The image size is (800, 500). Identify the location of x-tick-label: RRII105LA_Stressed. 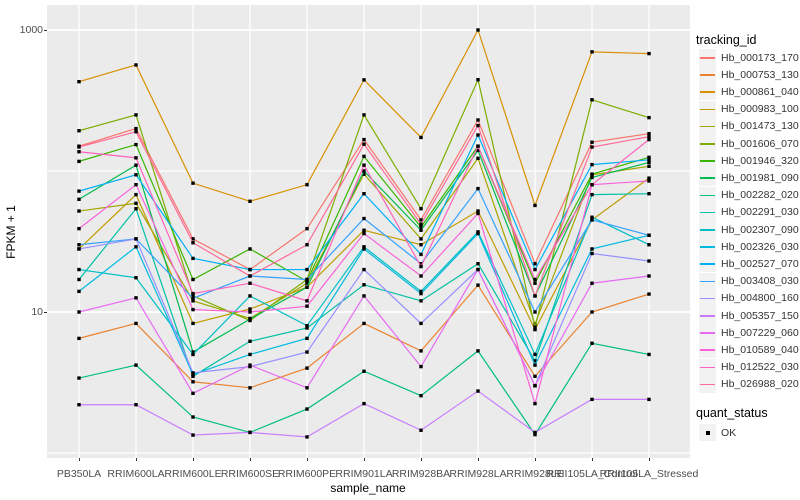
(649, 474).